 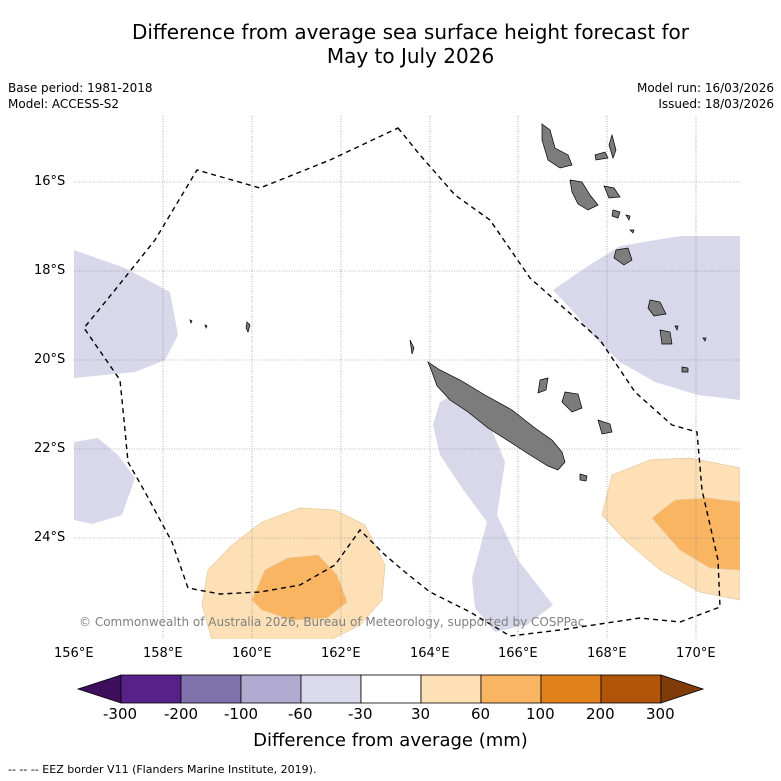 I want to click on lon-label-160e: 160°E, so click(x=252, y=653).